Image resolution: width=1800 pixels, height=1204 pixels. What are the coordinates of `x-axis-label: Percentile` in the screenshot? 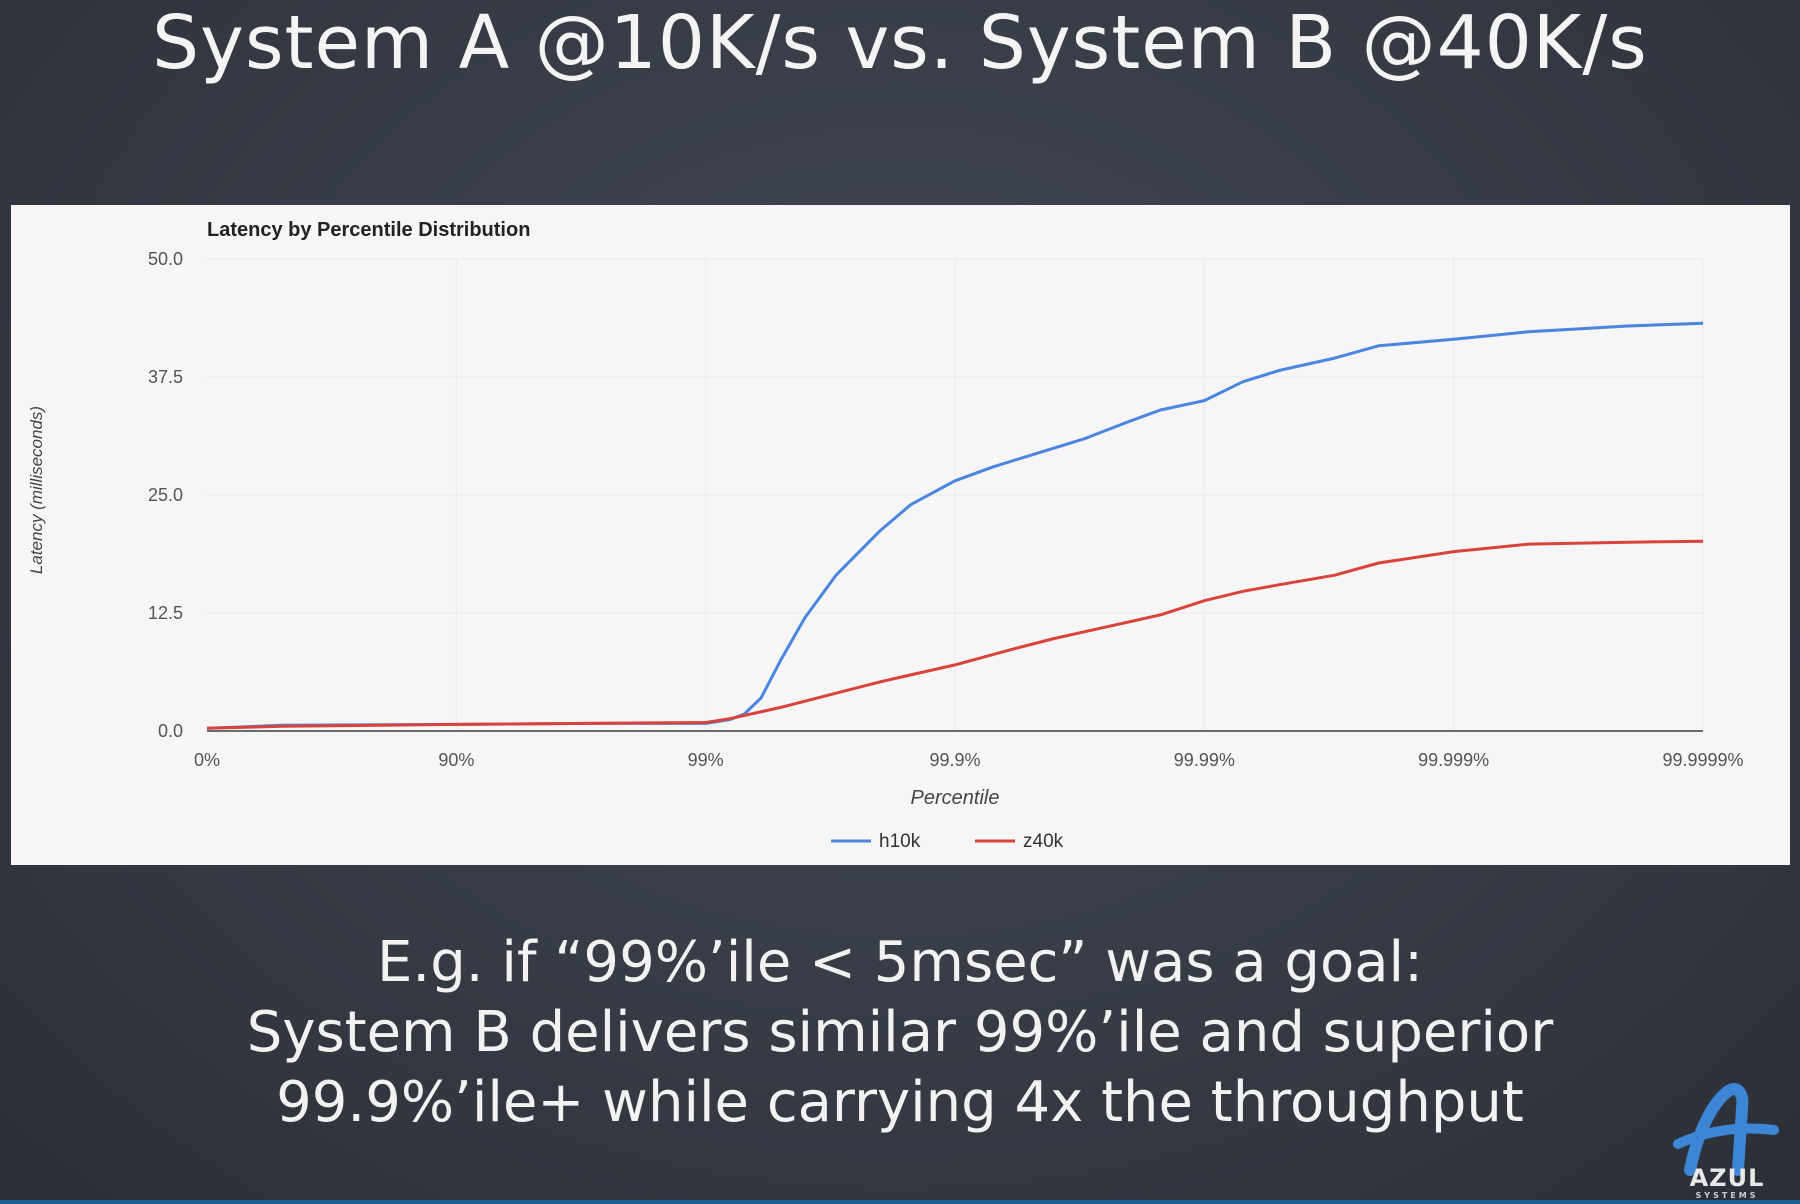 It's located at (955, 798).